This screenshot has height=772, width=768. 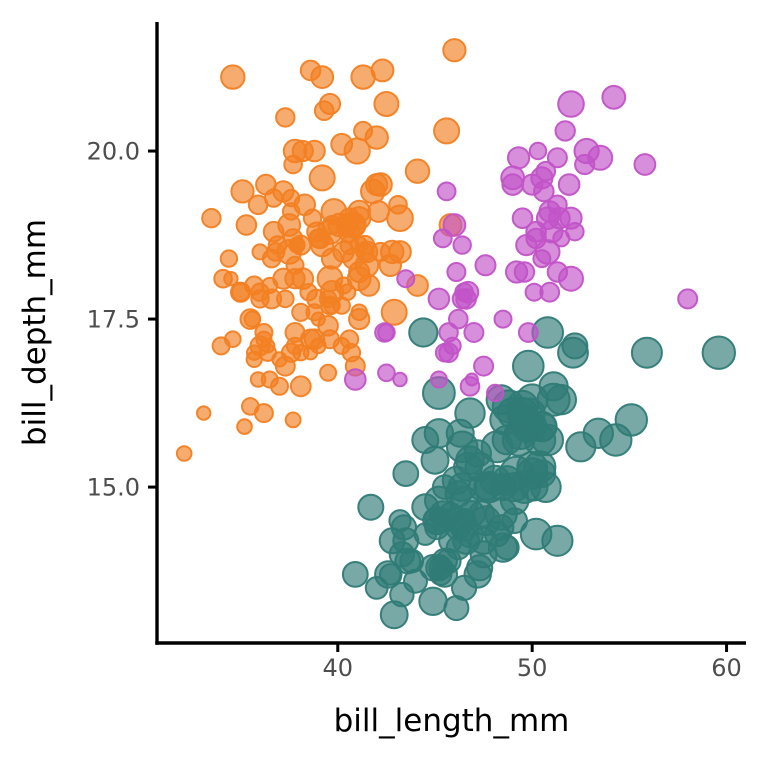 I want to click on x-tick-label: 50, so click(x=532, y=668).